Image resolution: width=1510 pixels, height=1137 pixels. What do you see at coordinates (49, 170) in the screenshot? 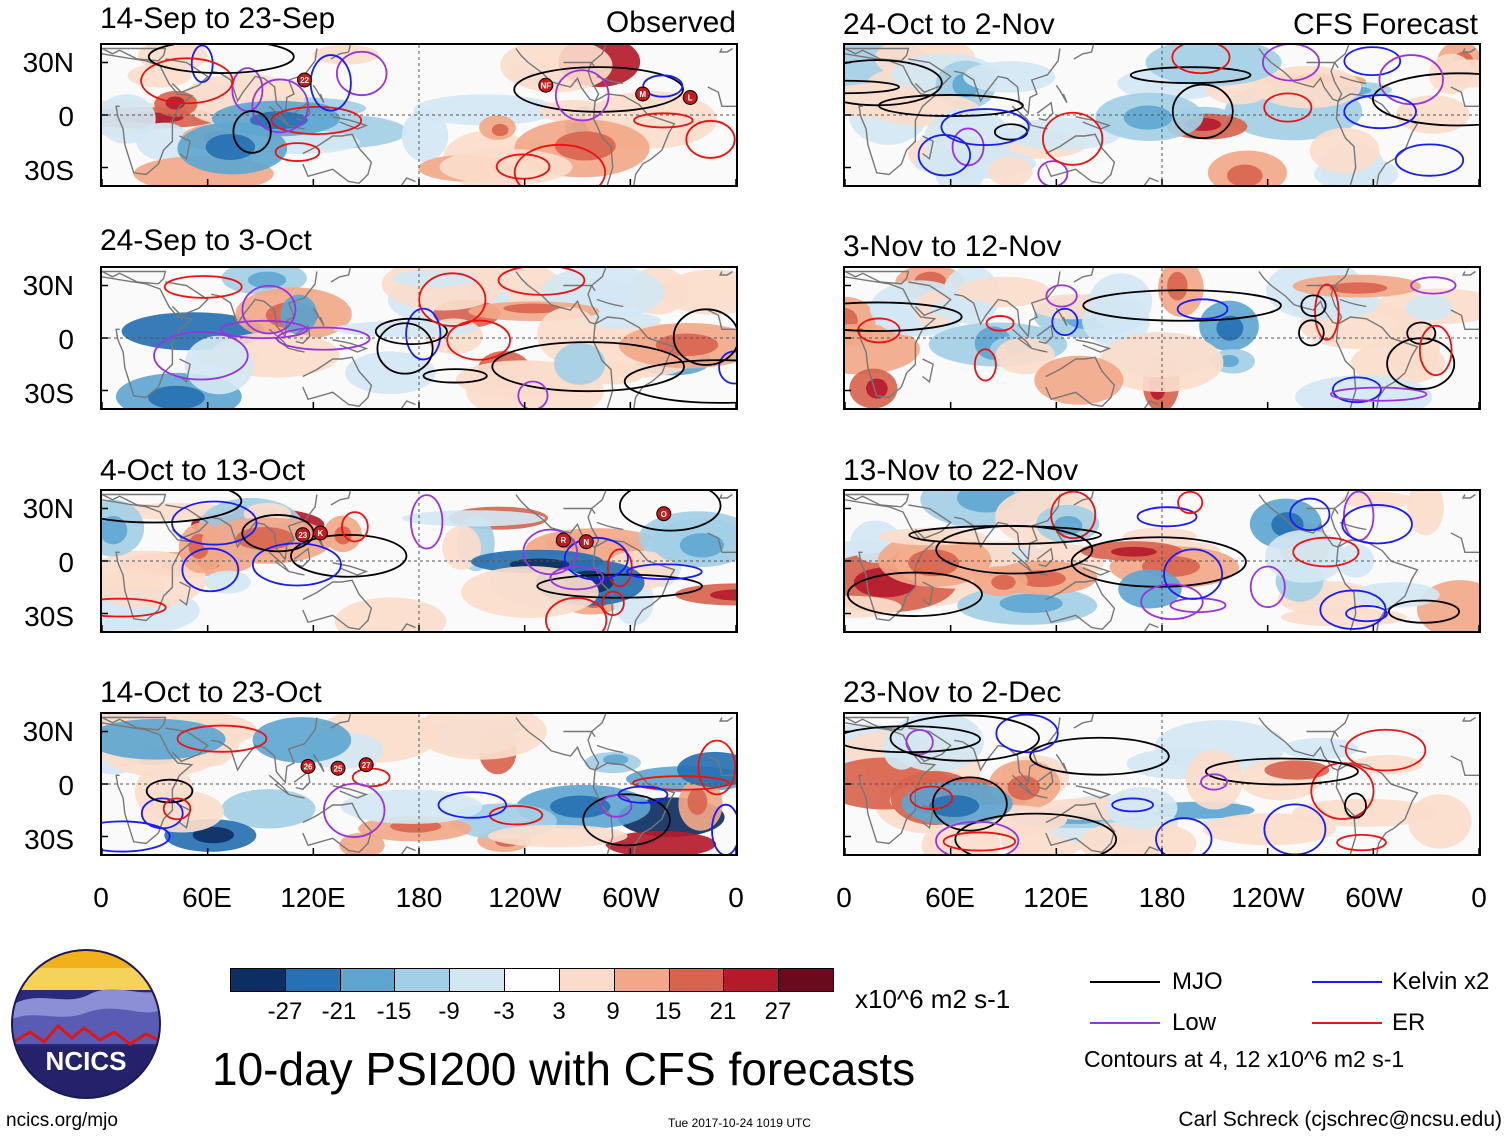
I see `lat-label-30s: 30S` at bounding box center [49, 170].